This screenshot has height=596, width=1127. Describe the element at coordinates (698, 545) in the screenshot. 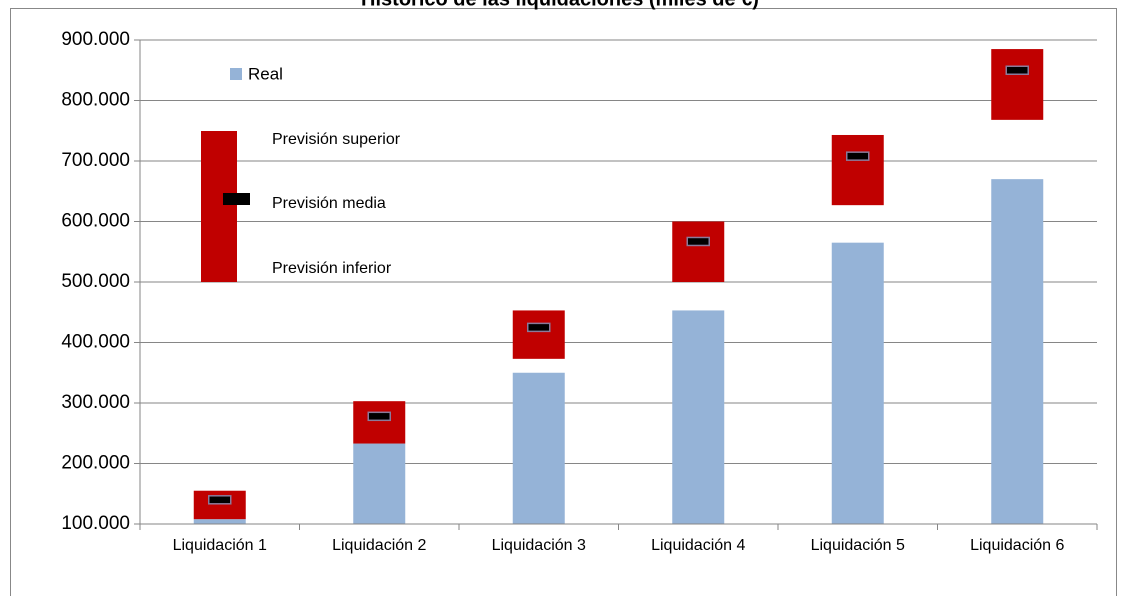

I see `x-tick-label: Liquidación 4` at that location.